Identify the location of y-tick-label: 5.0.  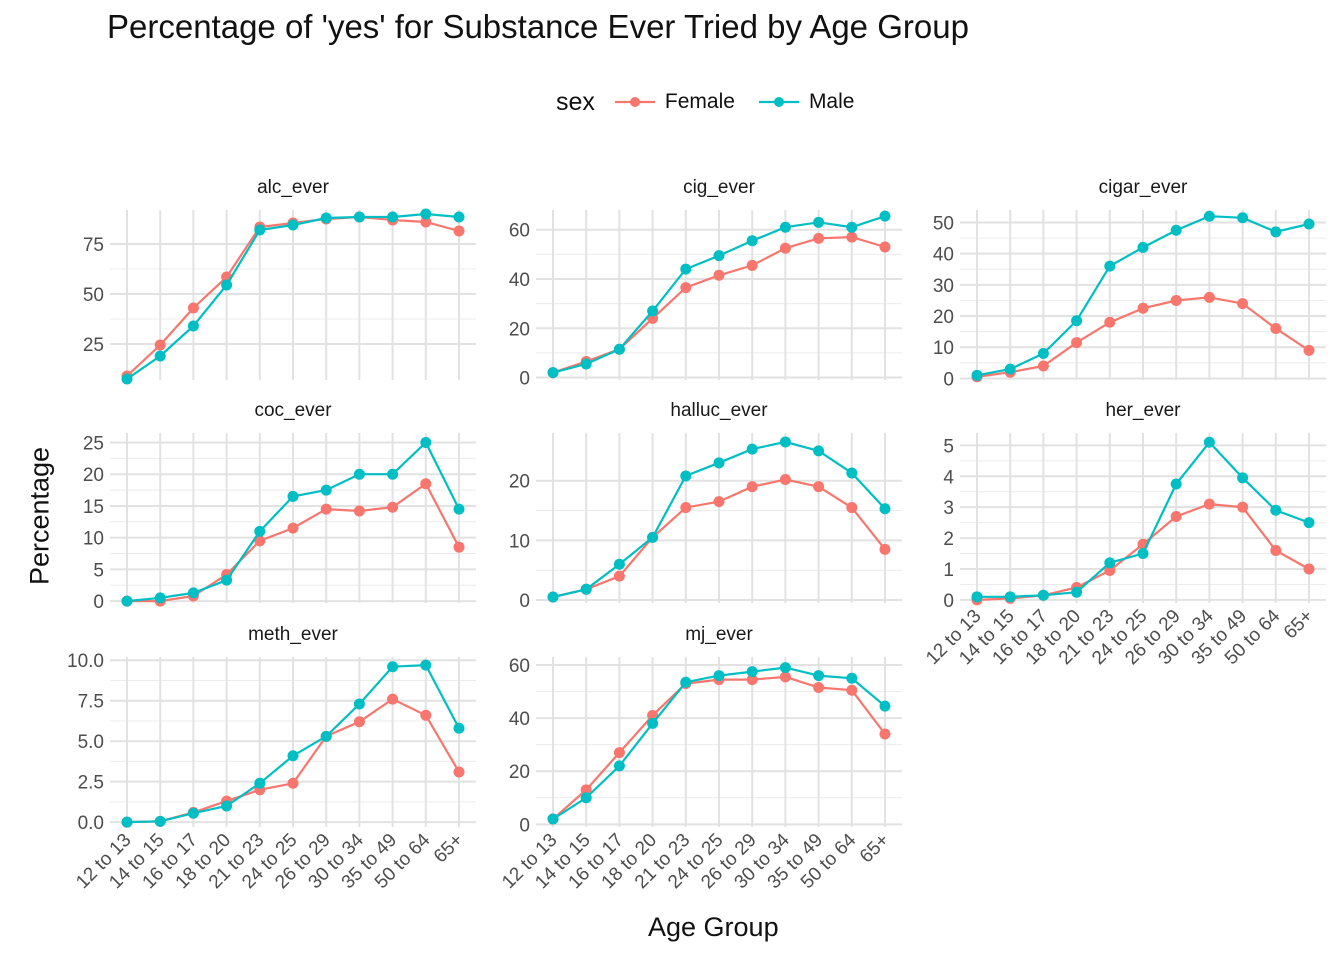
(91, 742).